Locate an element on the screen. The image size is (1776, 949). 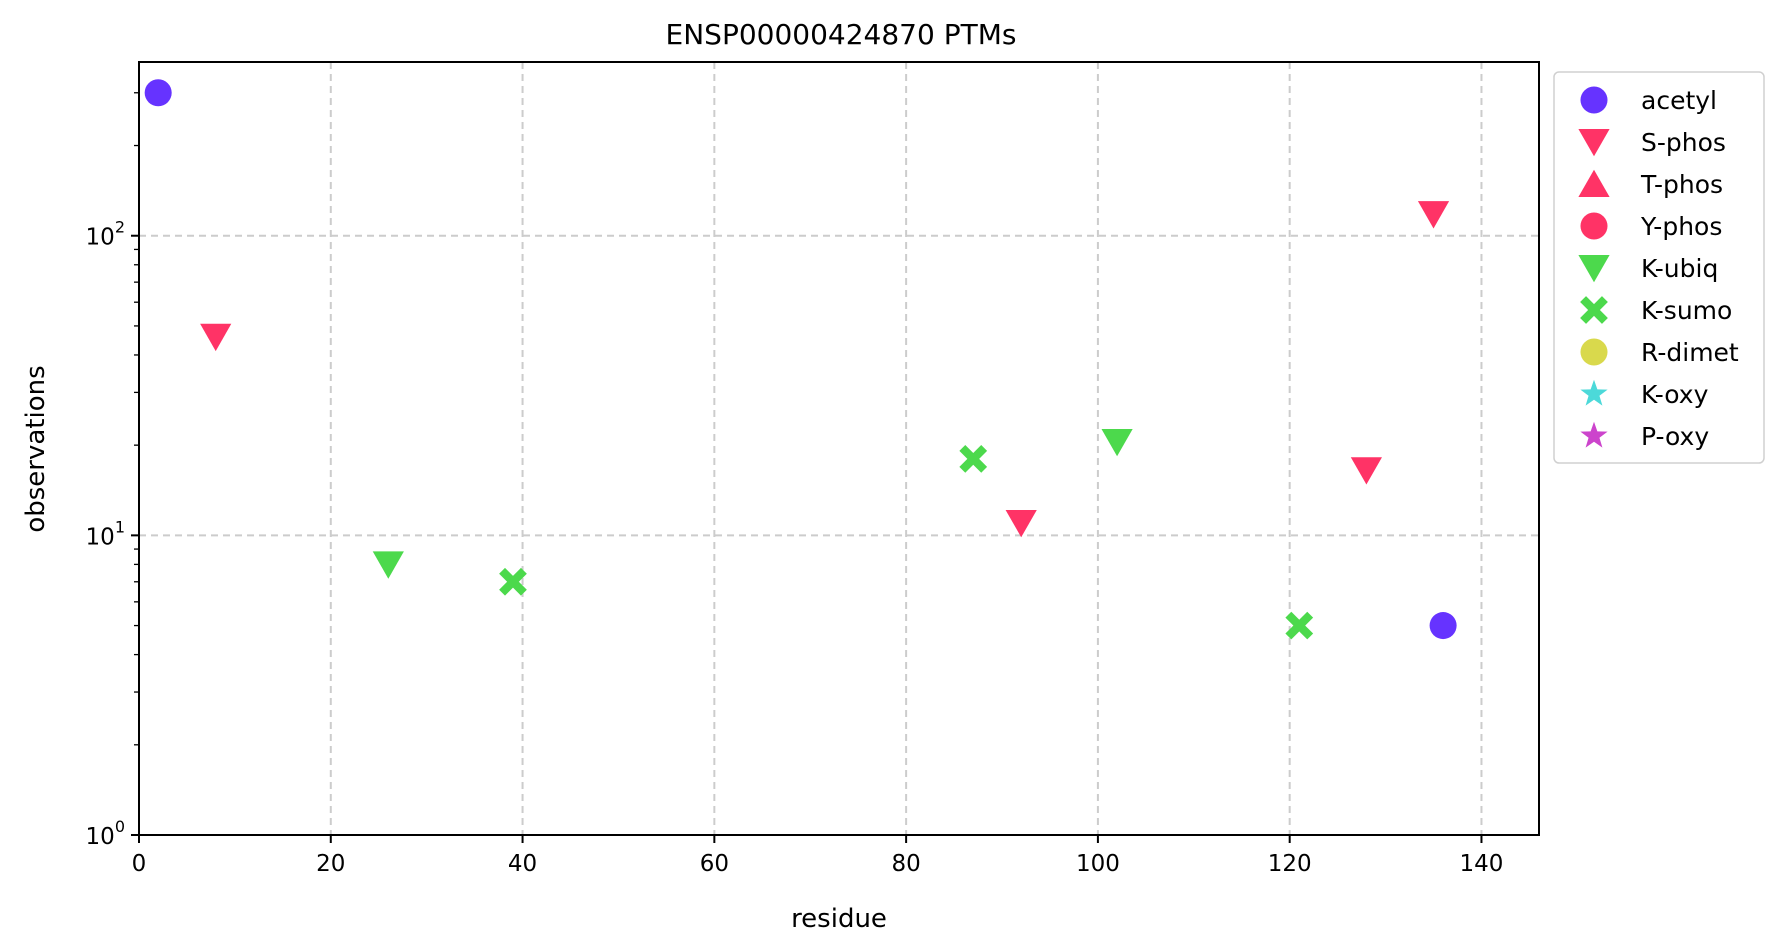
legend-marker-K-sumo is located at coordinates (1594, 310).